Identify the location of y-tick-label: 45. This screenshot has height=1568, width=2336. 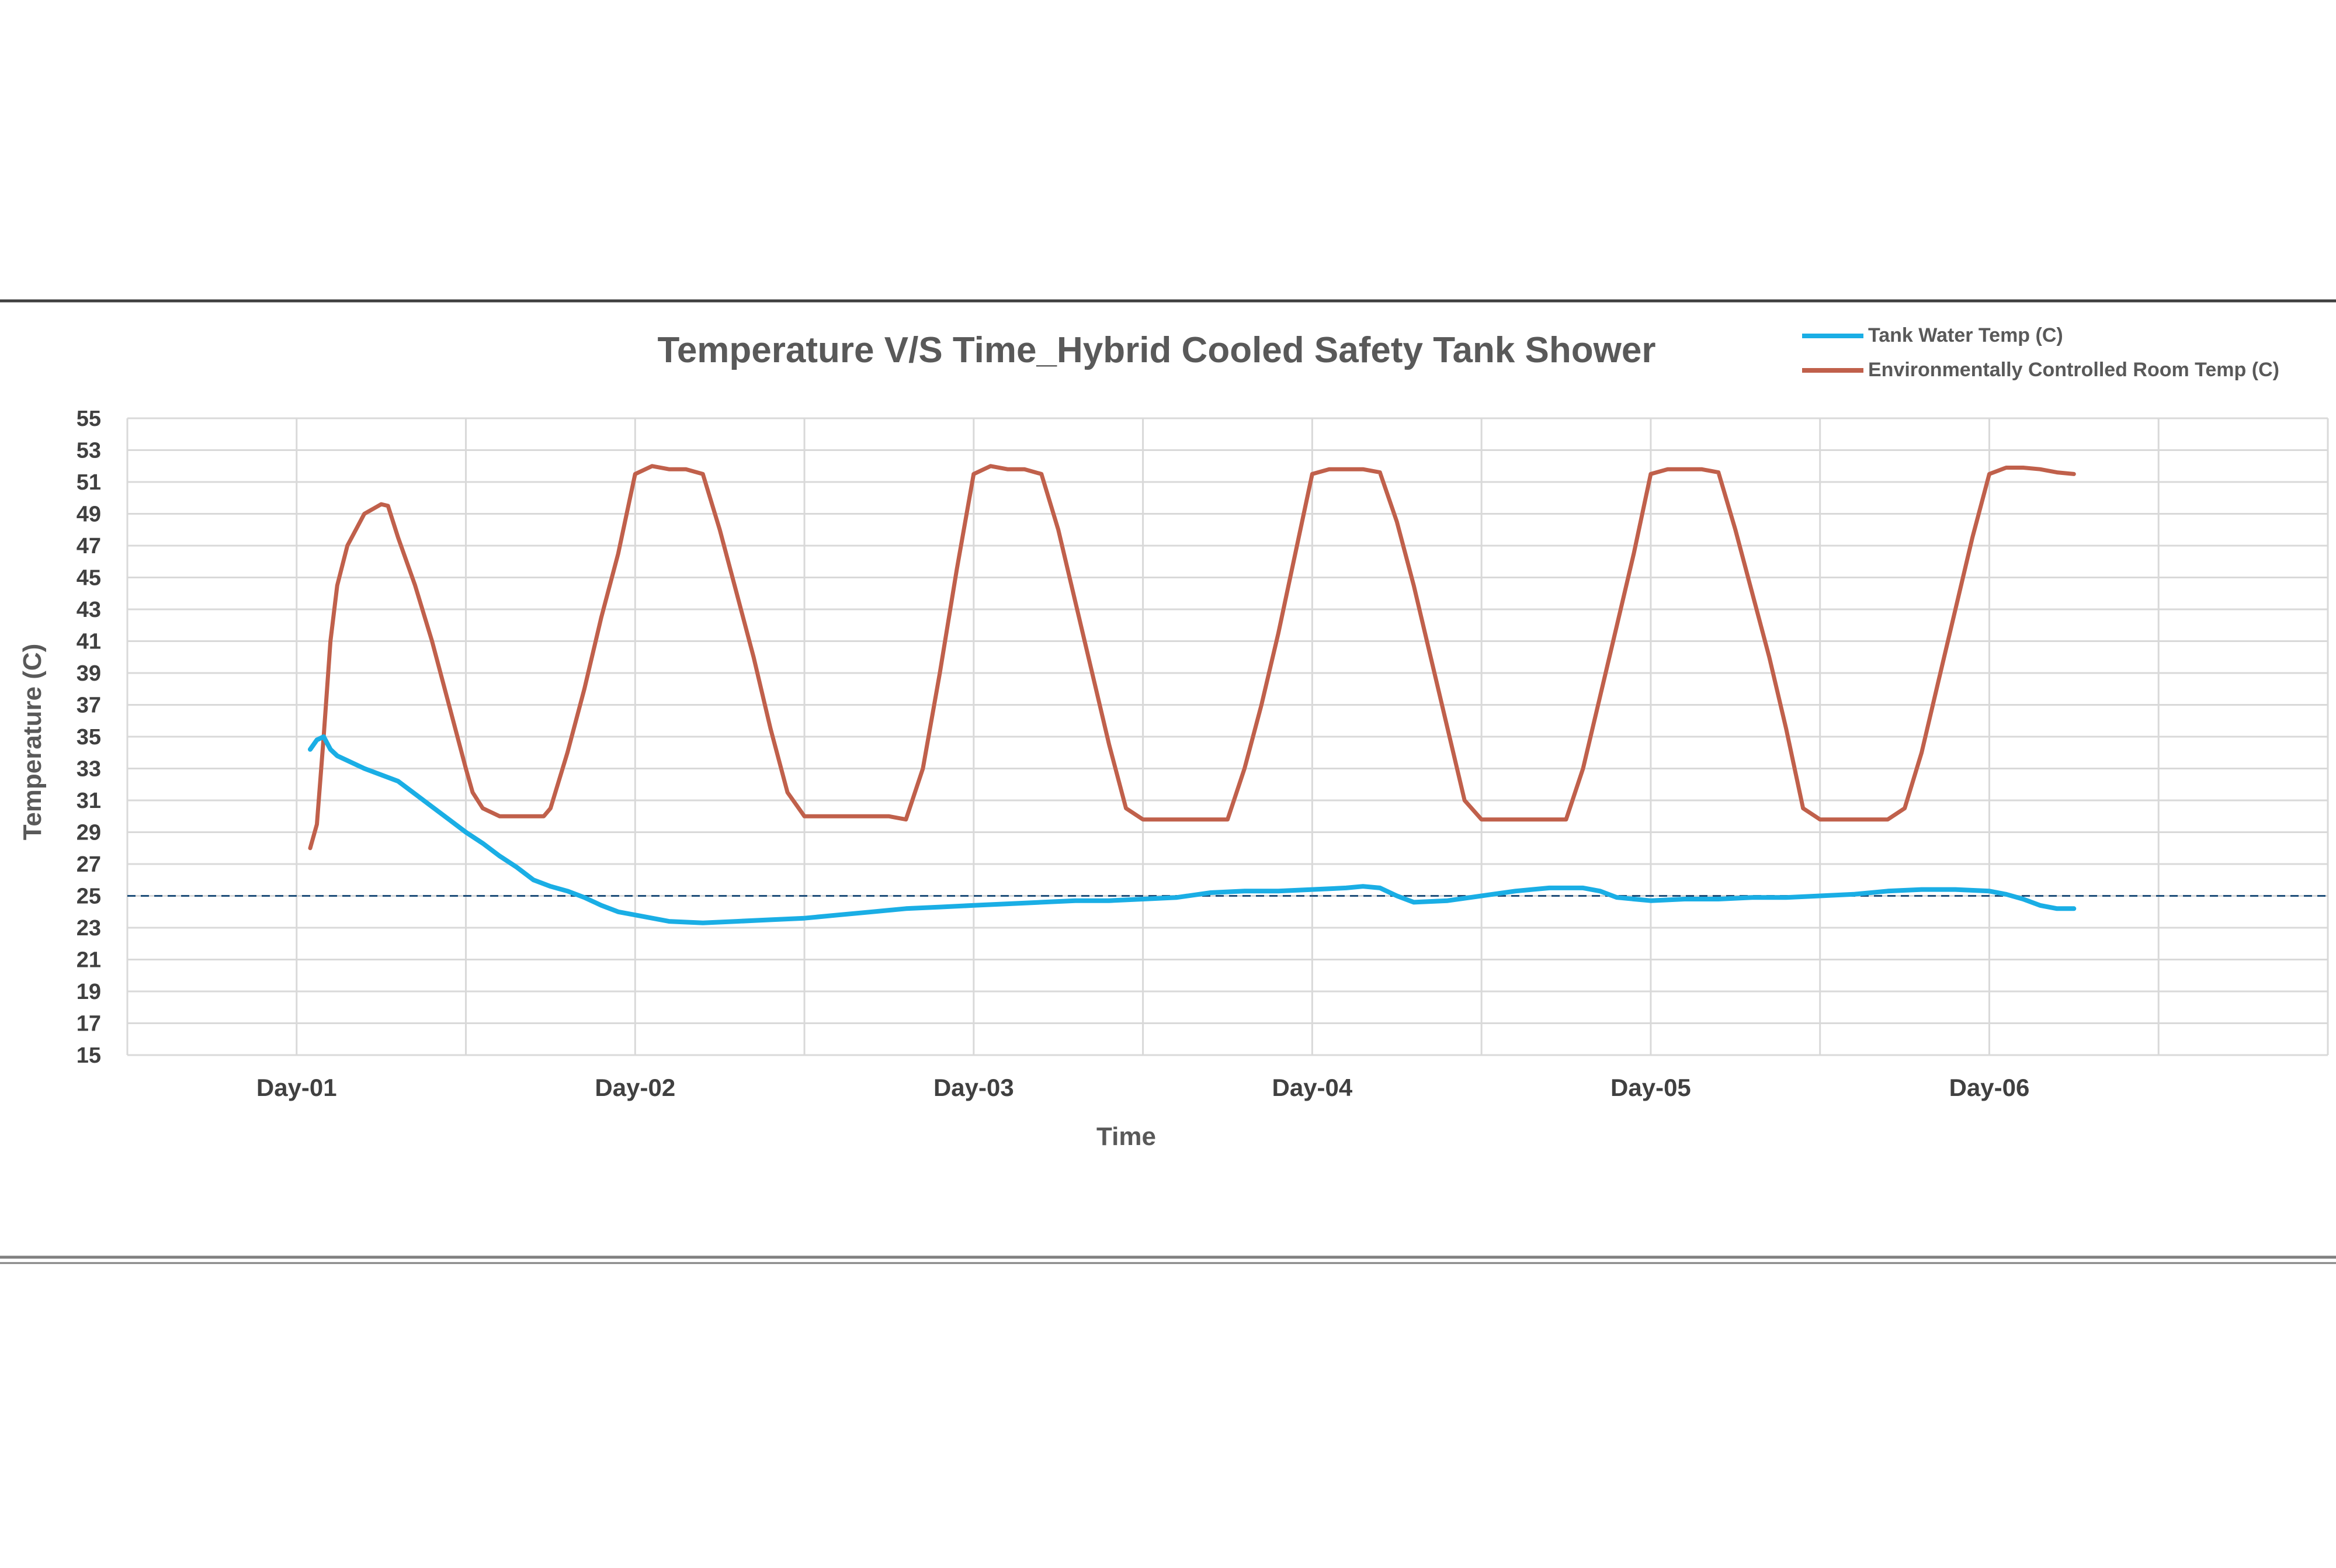
(89, 578).